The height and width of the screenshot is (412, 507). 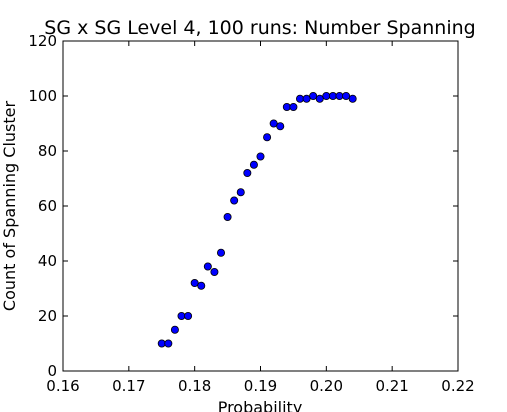 I want to click on y-tick-label: 100, so click(x=42, y=96).